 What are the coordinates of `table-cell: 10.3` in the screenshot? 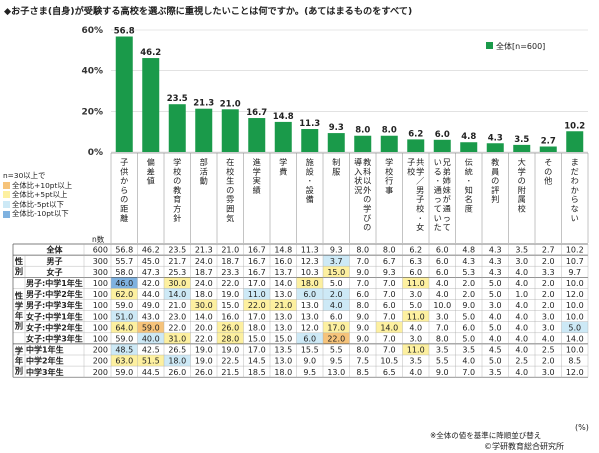 It's located at (310, 272).